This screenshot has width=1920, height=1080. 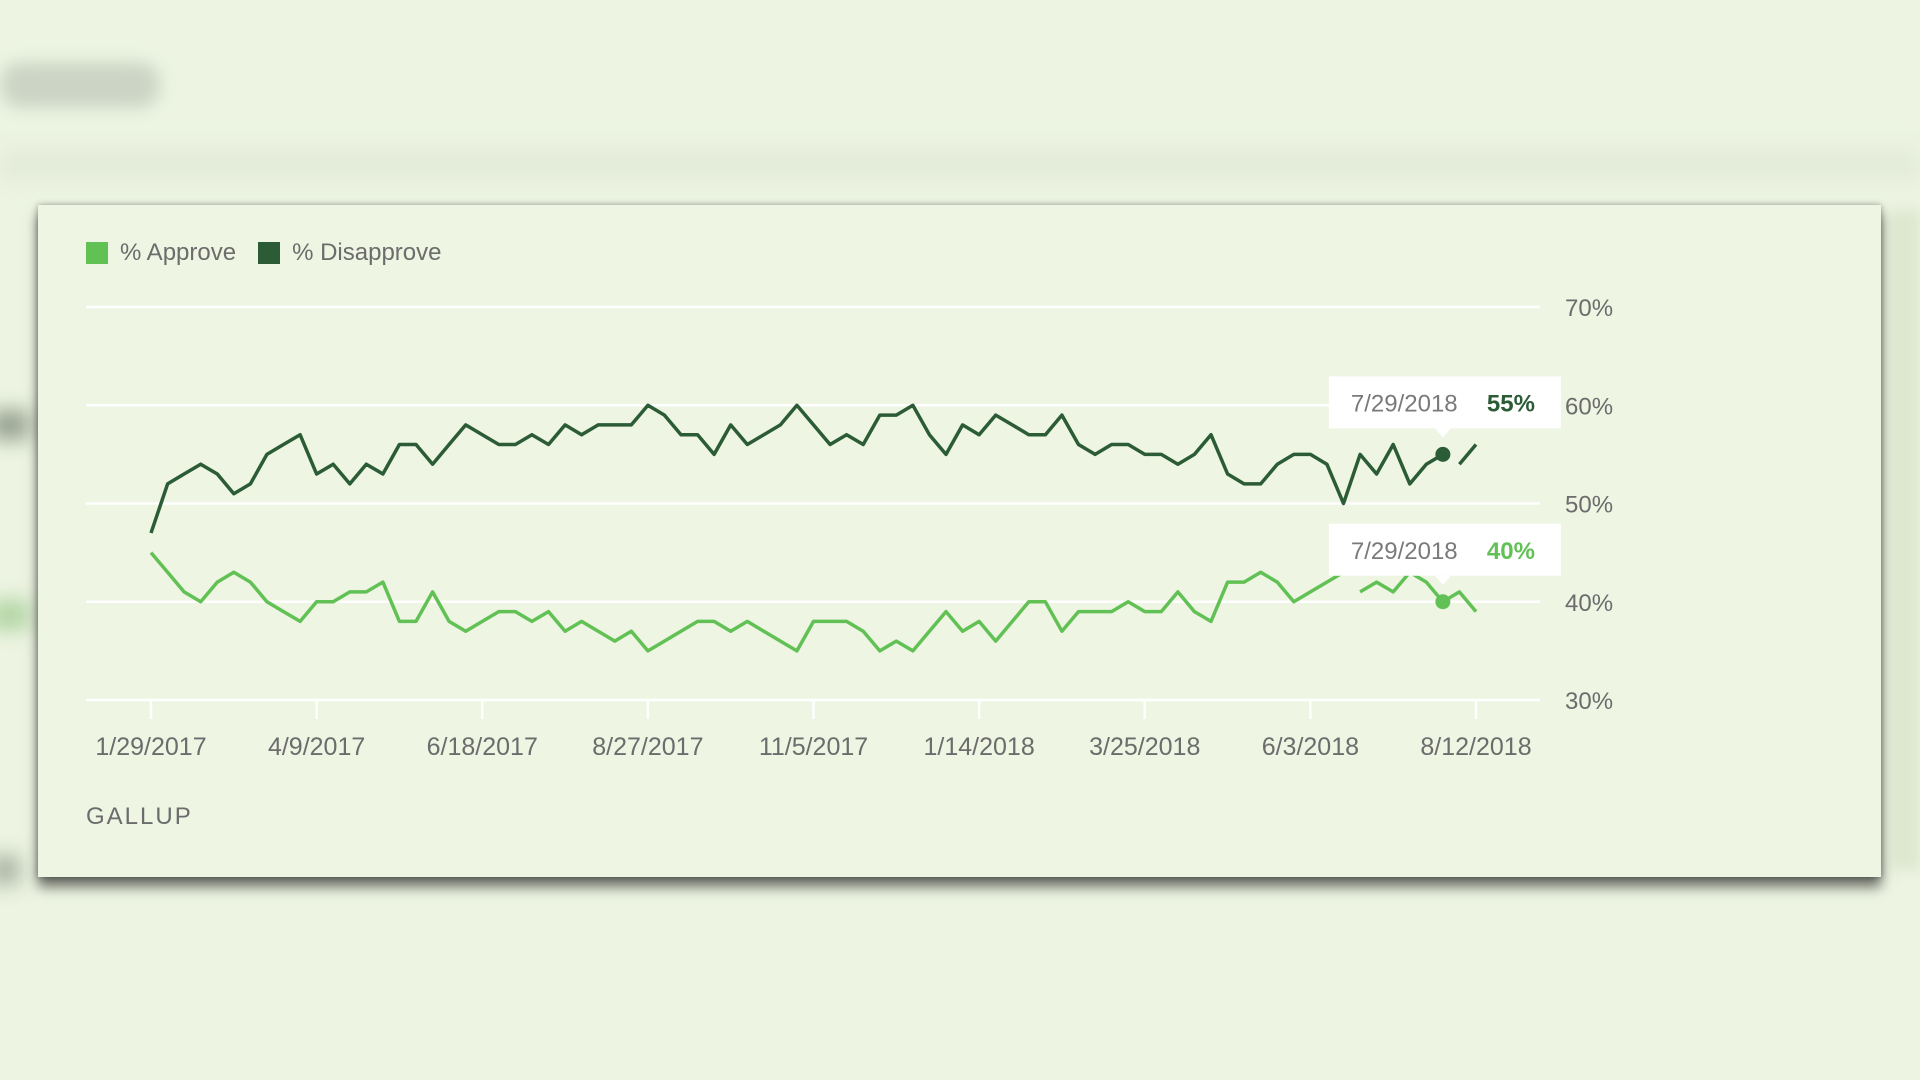 I want to click on legend-item-approve: % Approve, so click(x=161, y=253).